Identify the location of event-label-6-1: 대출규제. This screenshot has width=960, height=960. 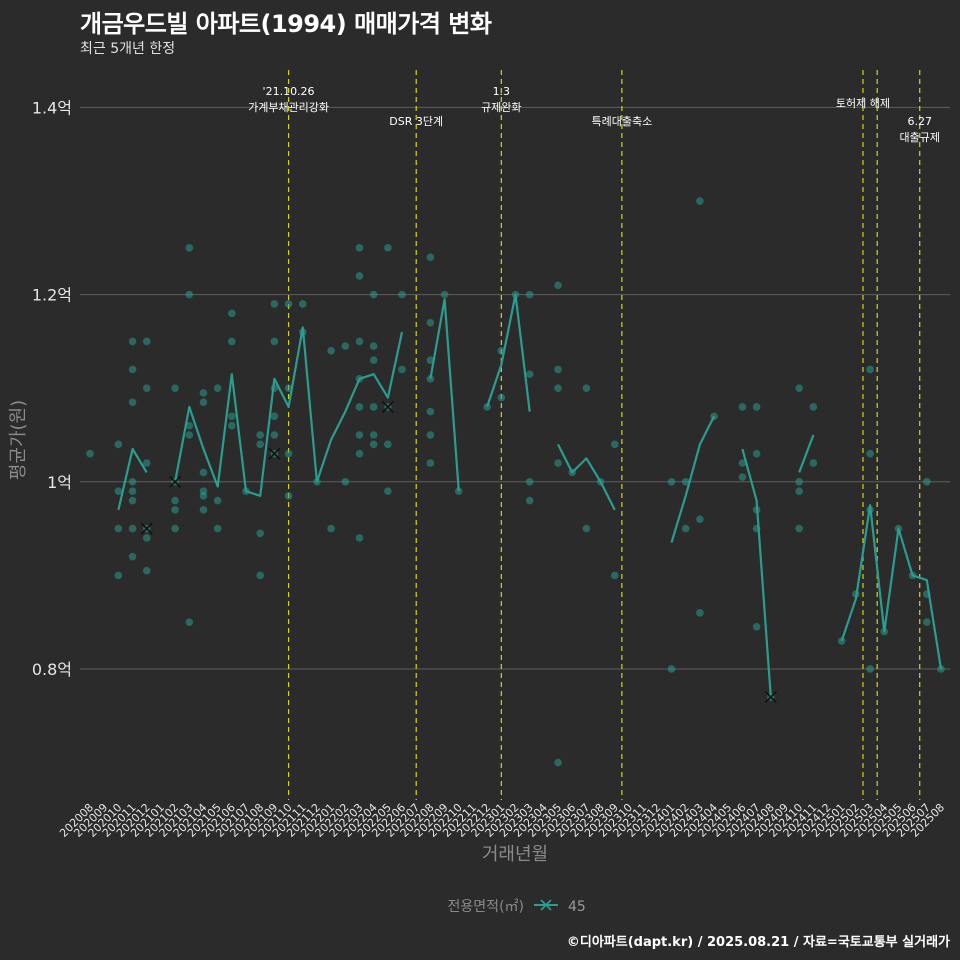
(919, 137).